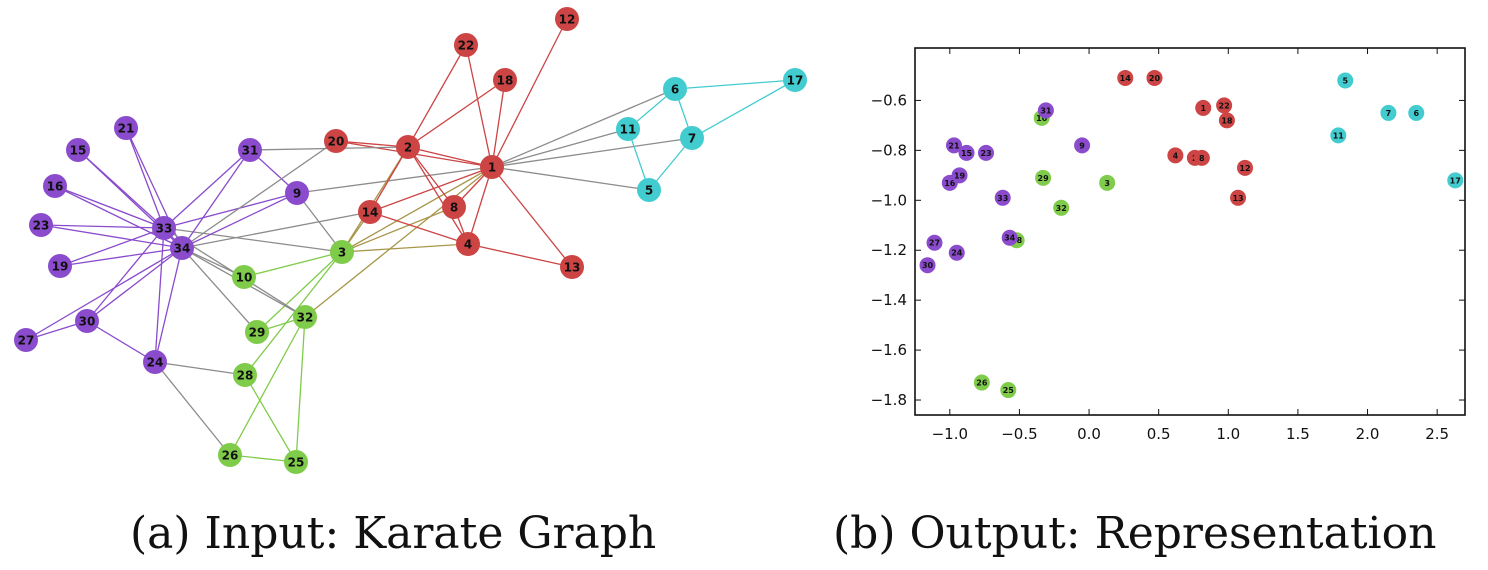 This screenshot has height=570, width=1488. Describe the element at coordinates (26, 340) in the screenshot. I see `graph-node-27: 27` at that location.